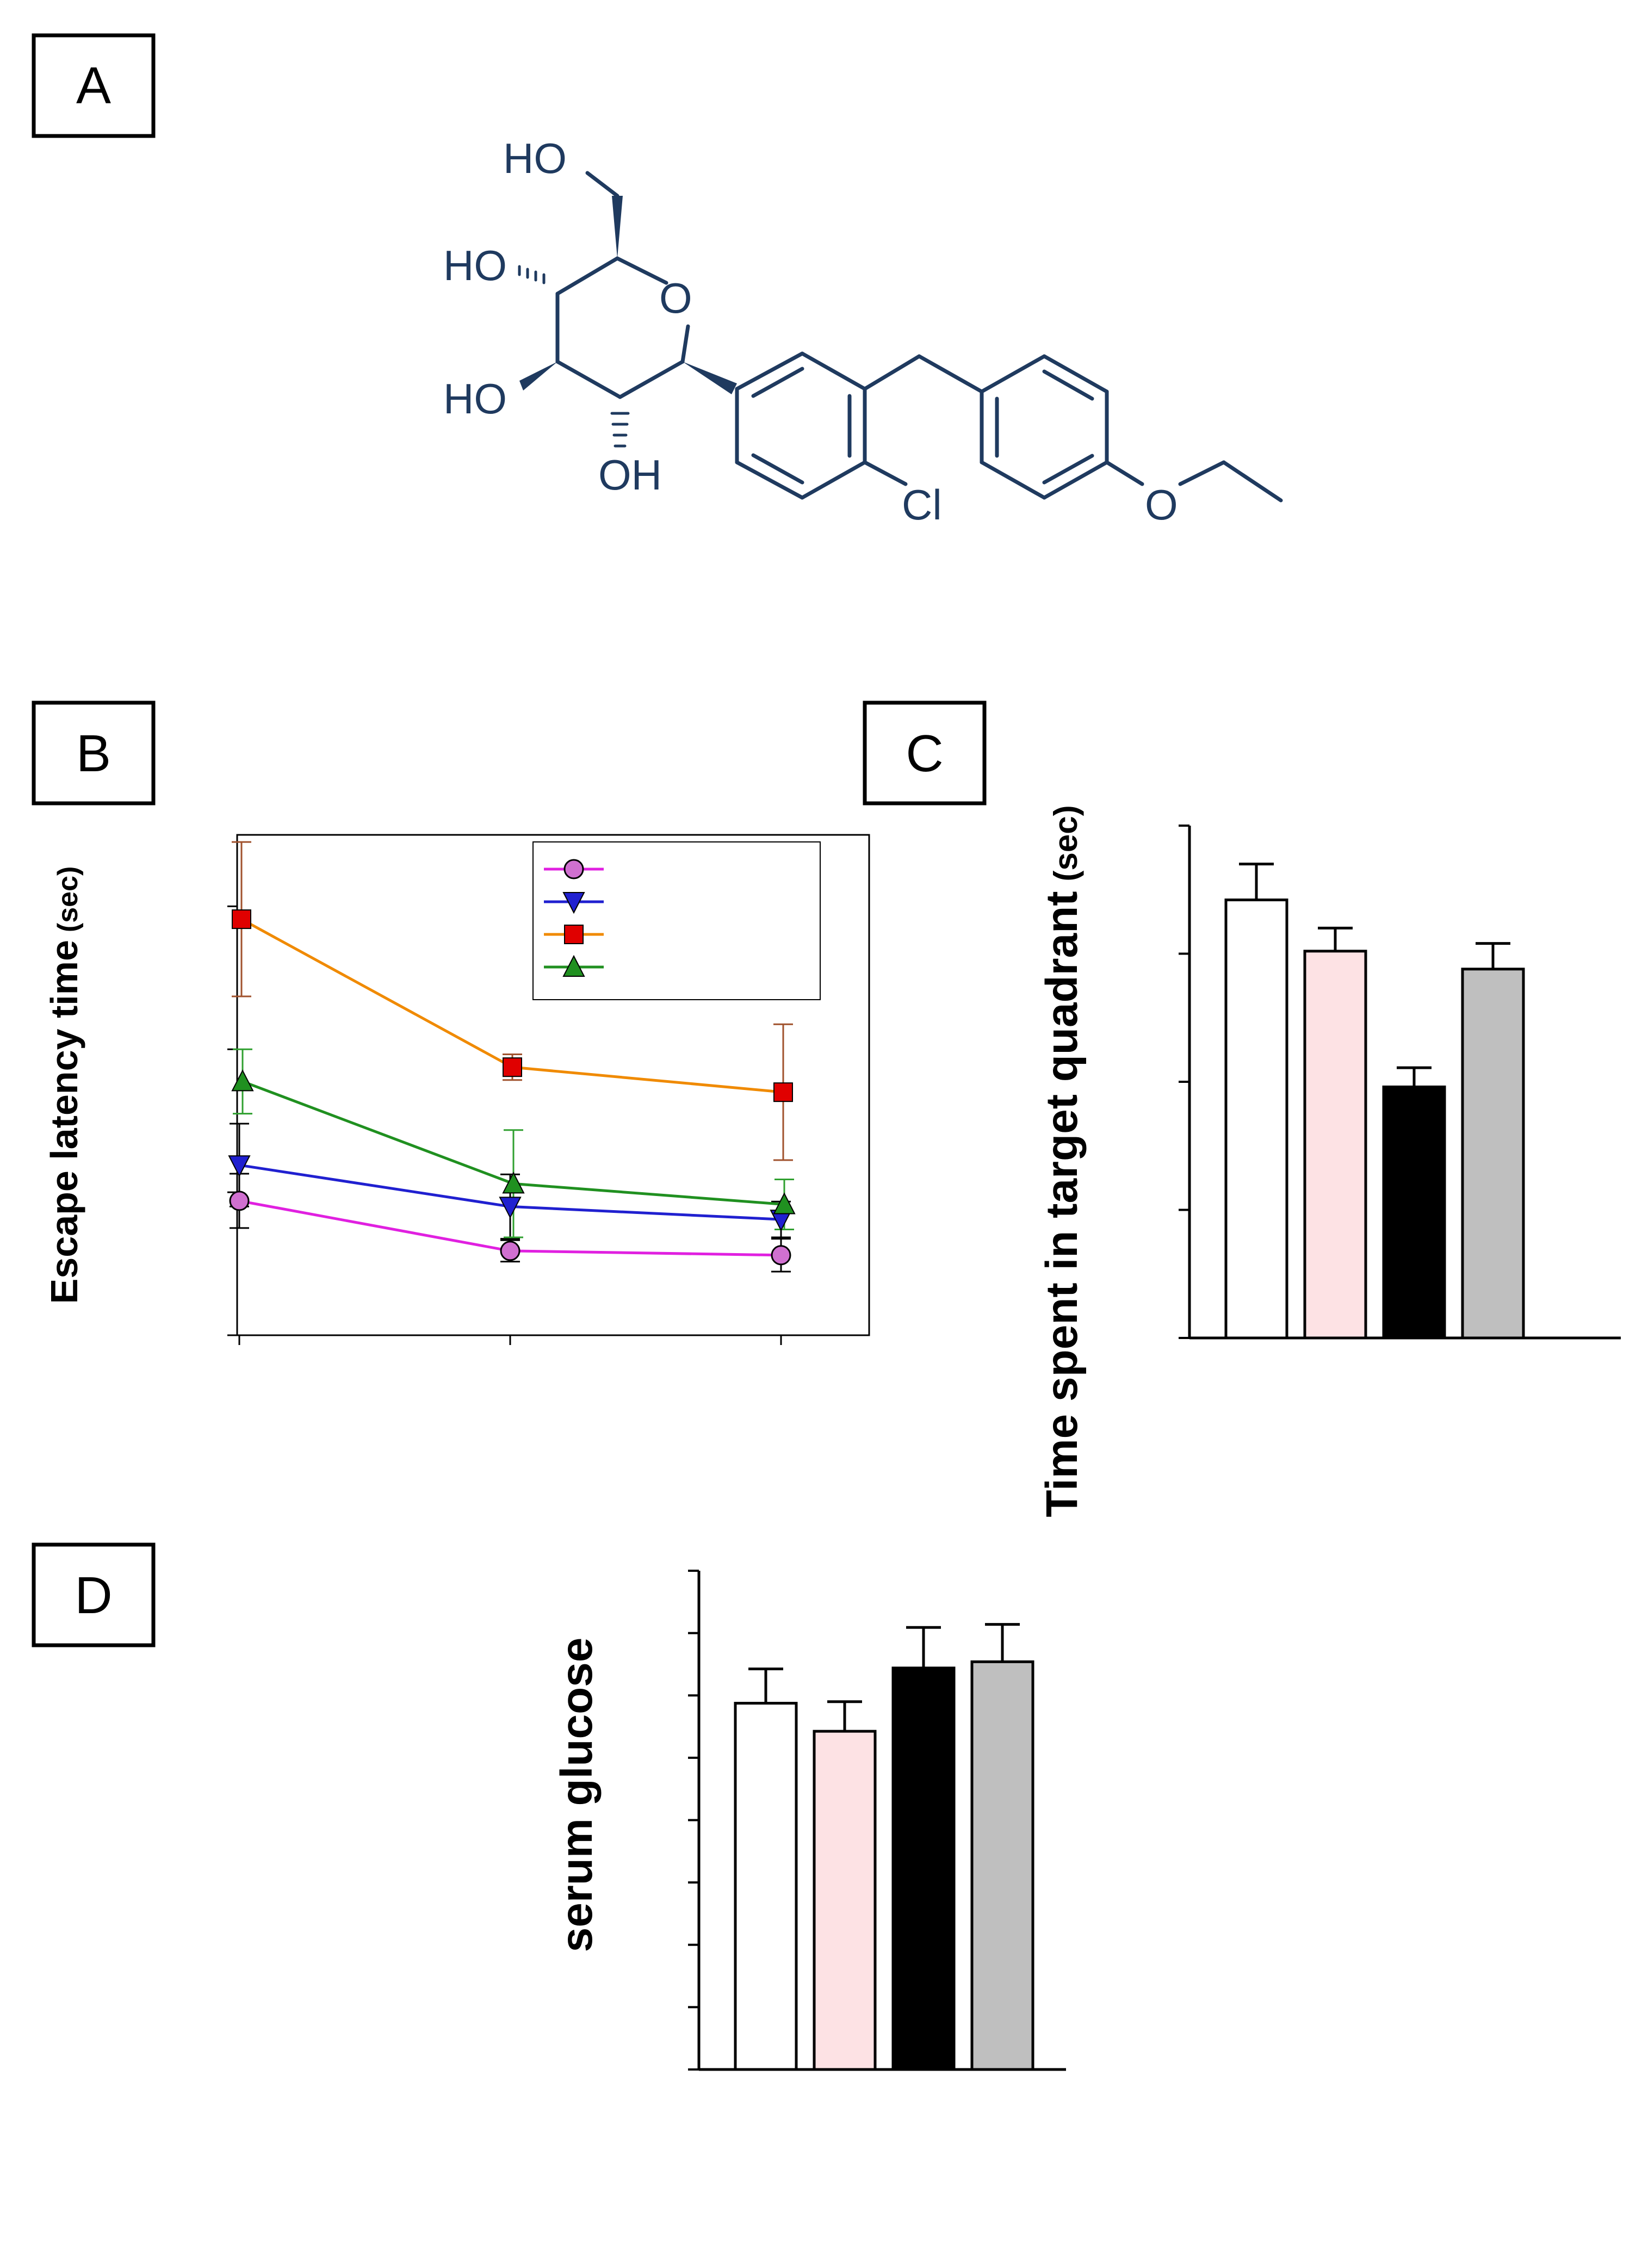 The image size is (1642, 2268). What do you see at coordinates (630, 475) in the screenshot?
I see `atom-label-oh-bottom: OH` at bounding box center [630, 475].